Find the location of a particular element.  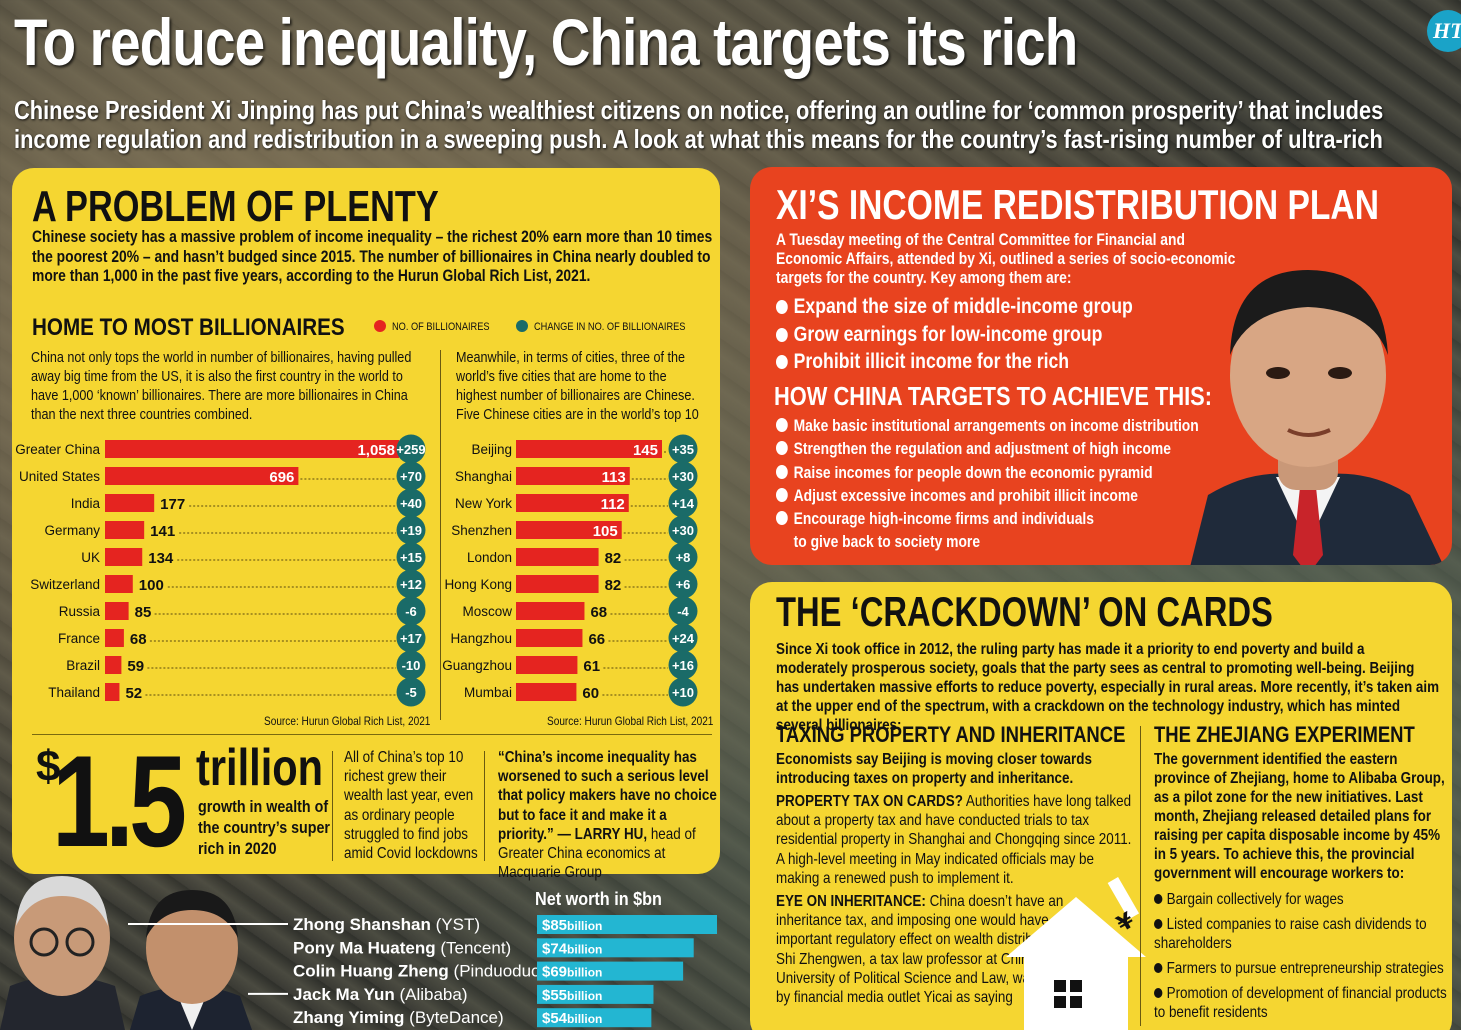

chart-change-label: -6 is located at coordinates (411, 611).